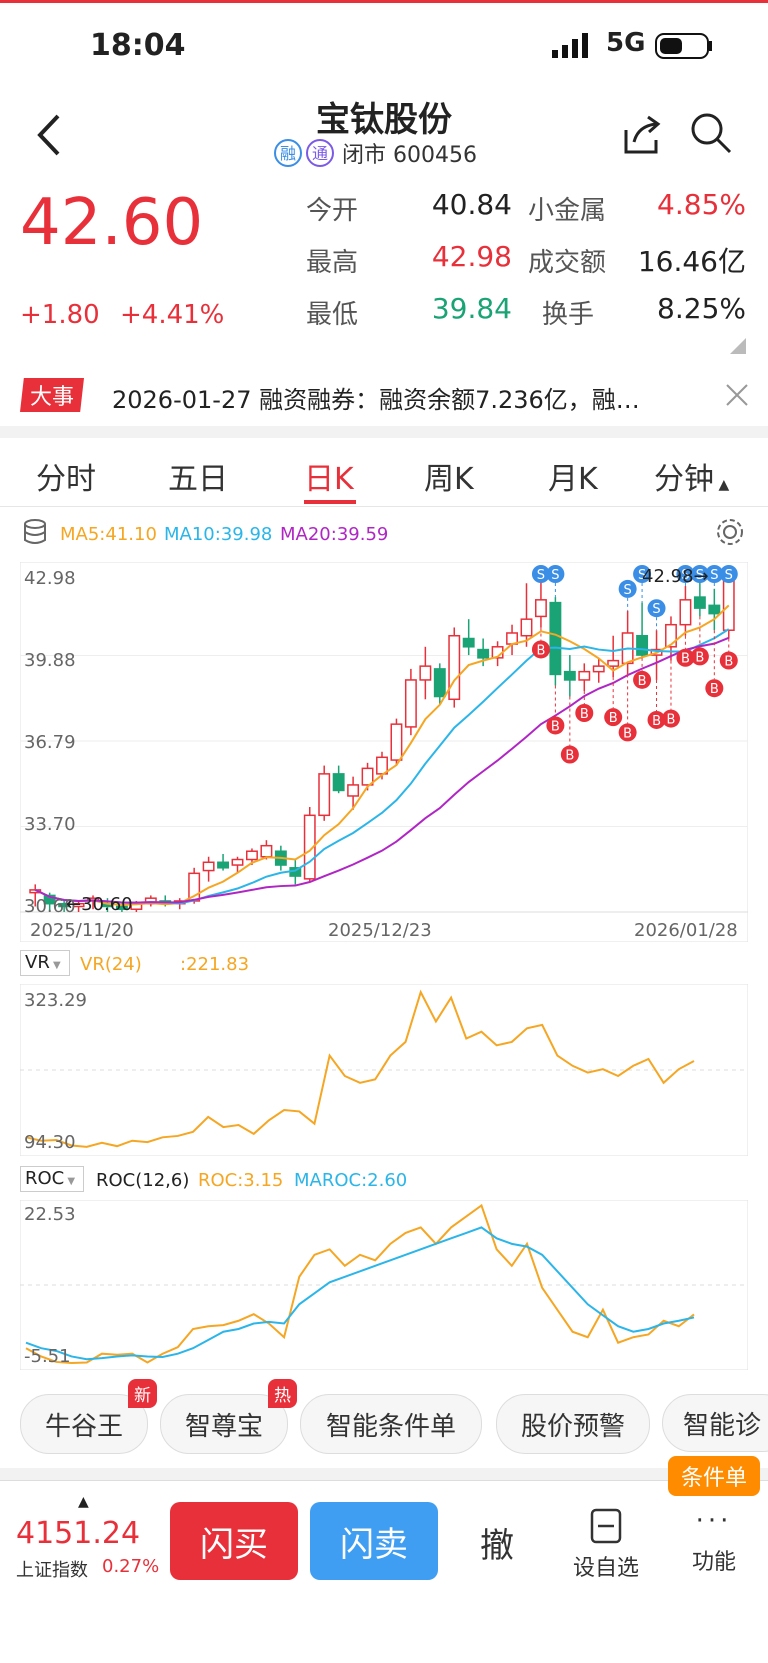  What do you see at coordinates (228, 1416) in the screenshot?
I see `chip-zhizunbao: 智尊宝热` at bounding box center [228, 1416].